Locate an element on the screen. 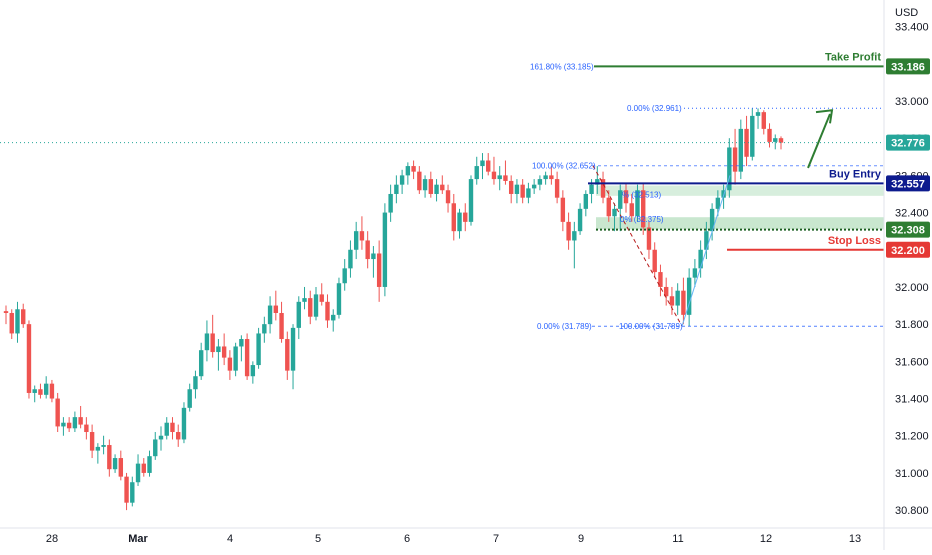 The width and height of the screenshot is (932, 555). price-tag: 32.308 is located at coordinates (908, 229).